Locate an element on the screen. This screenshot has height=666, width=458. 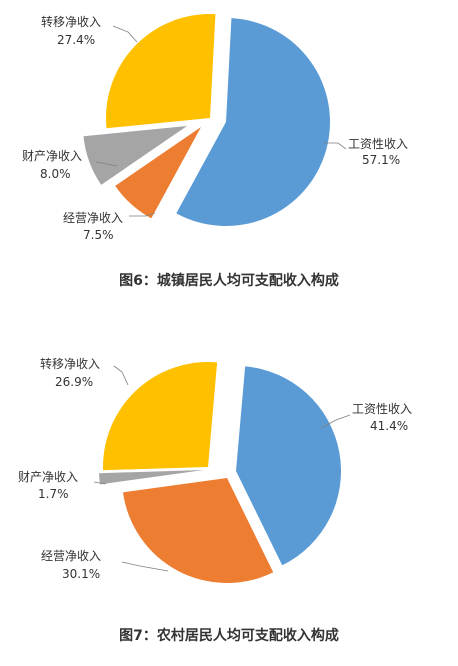
leader-line-transfer-rural is located at coordinates (121, 375).